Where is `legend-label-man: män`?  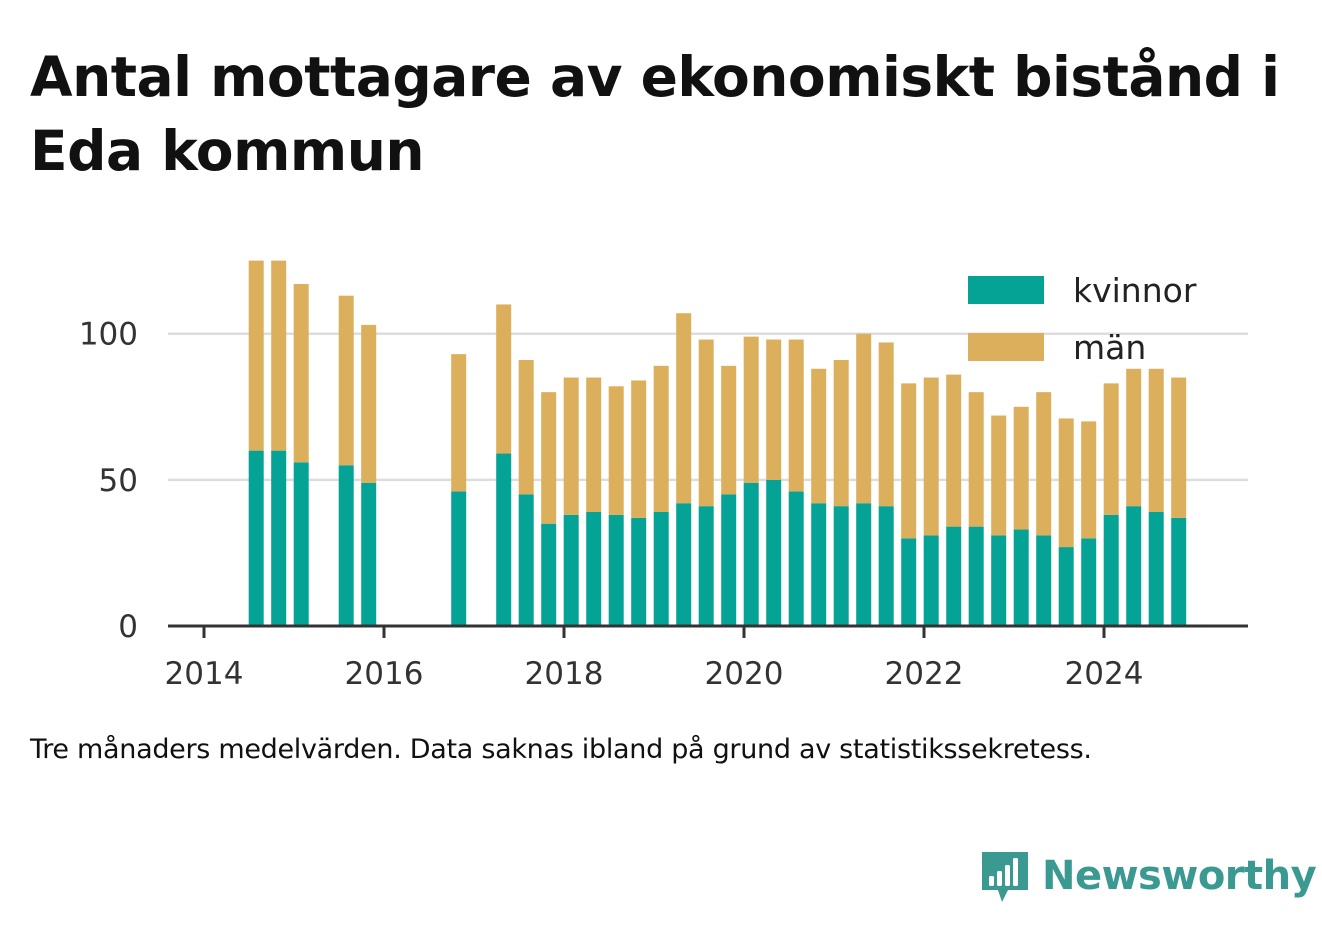
legend-label-man: män is located at coordinates (1109, 347).